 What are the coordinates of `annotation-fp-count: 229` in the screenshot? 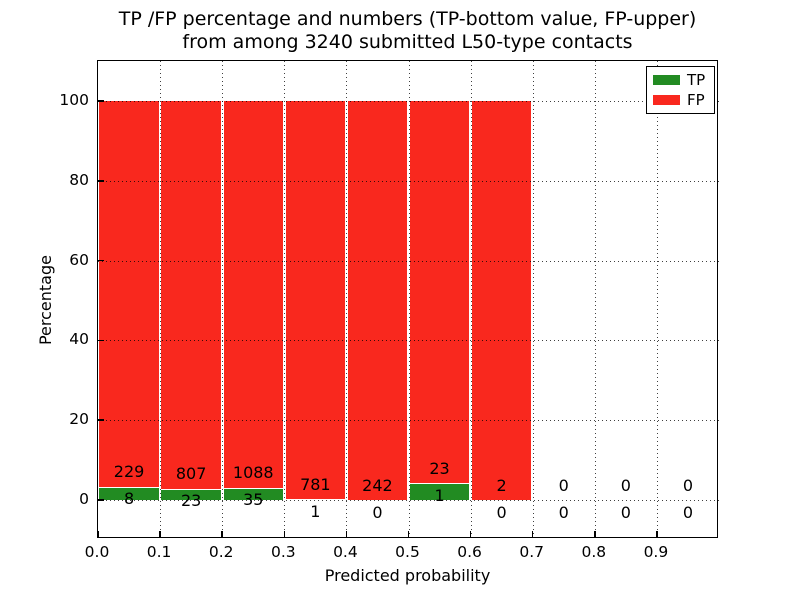 It's located at (129, 472).